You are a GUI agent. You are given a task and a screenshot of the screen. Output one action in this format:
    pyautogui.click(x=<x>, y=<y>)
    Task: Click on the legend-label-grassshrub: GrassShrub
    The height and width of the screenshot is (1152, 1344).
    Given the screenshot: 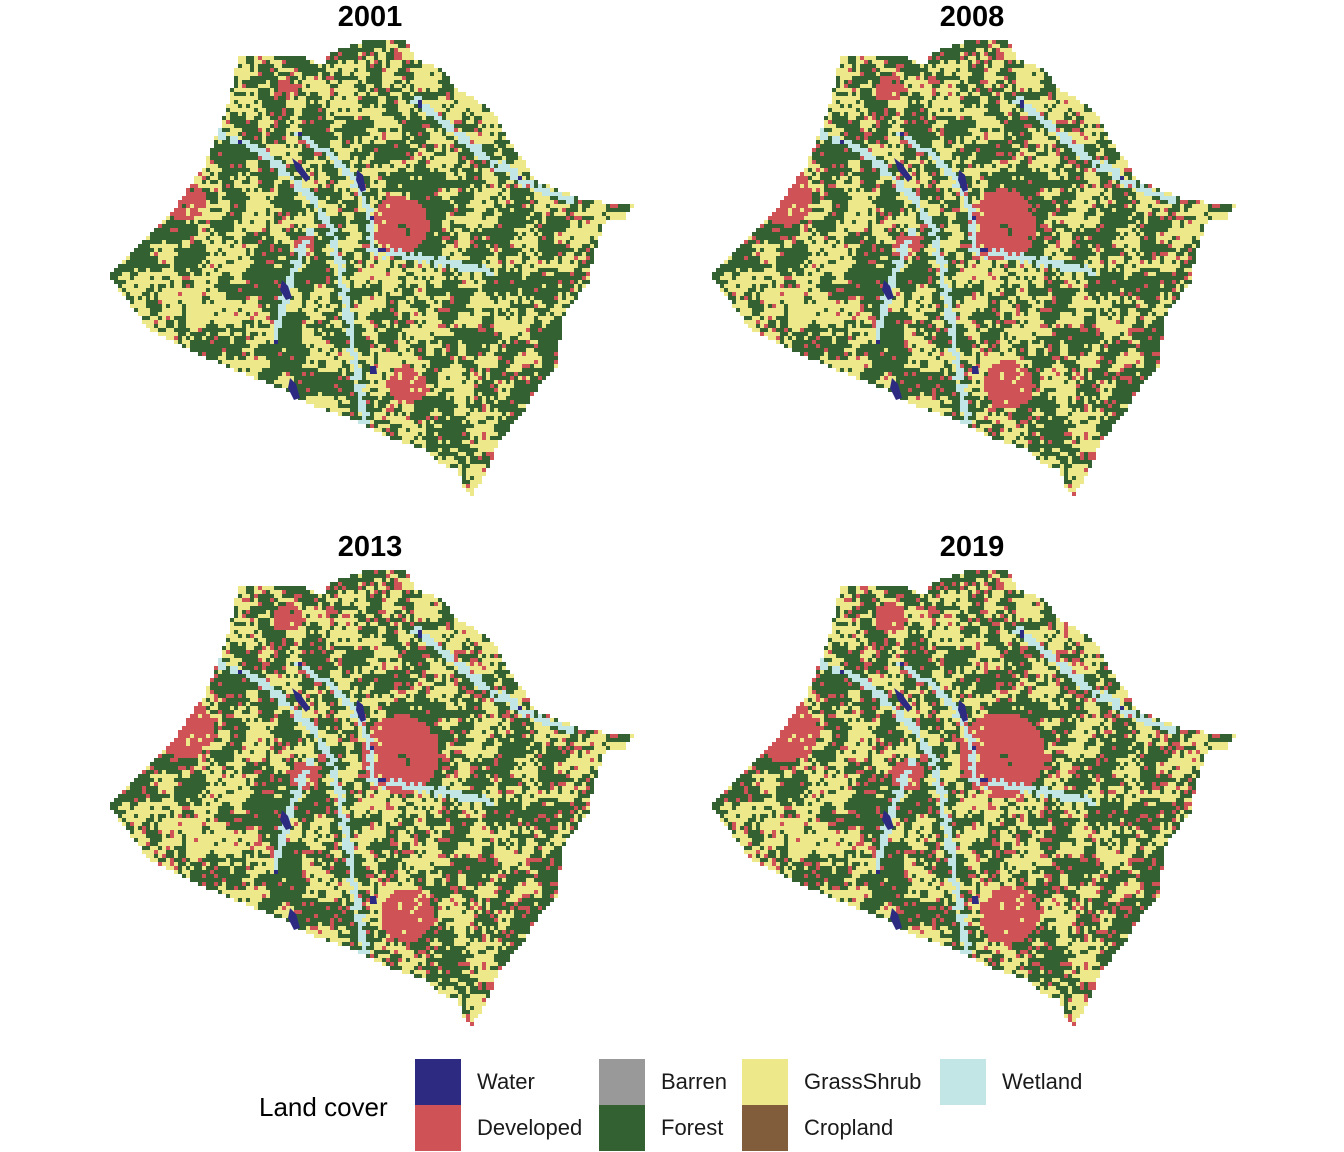 What is the action you would take?
    pyautogui.click(x=862, y=1082)
    